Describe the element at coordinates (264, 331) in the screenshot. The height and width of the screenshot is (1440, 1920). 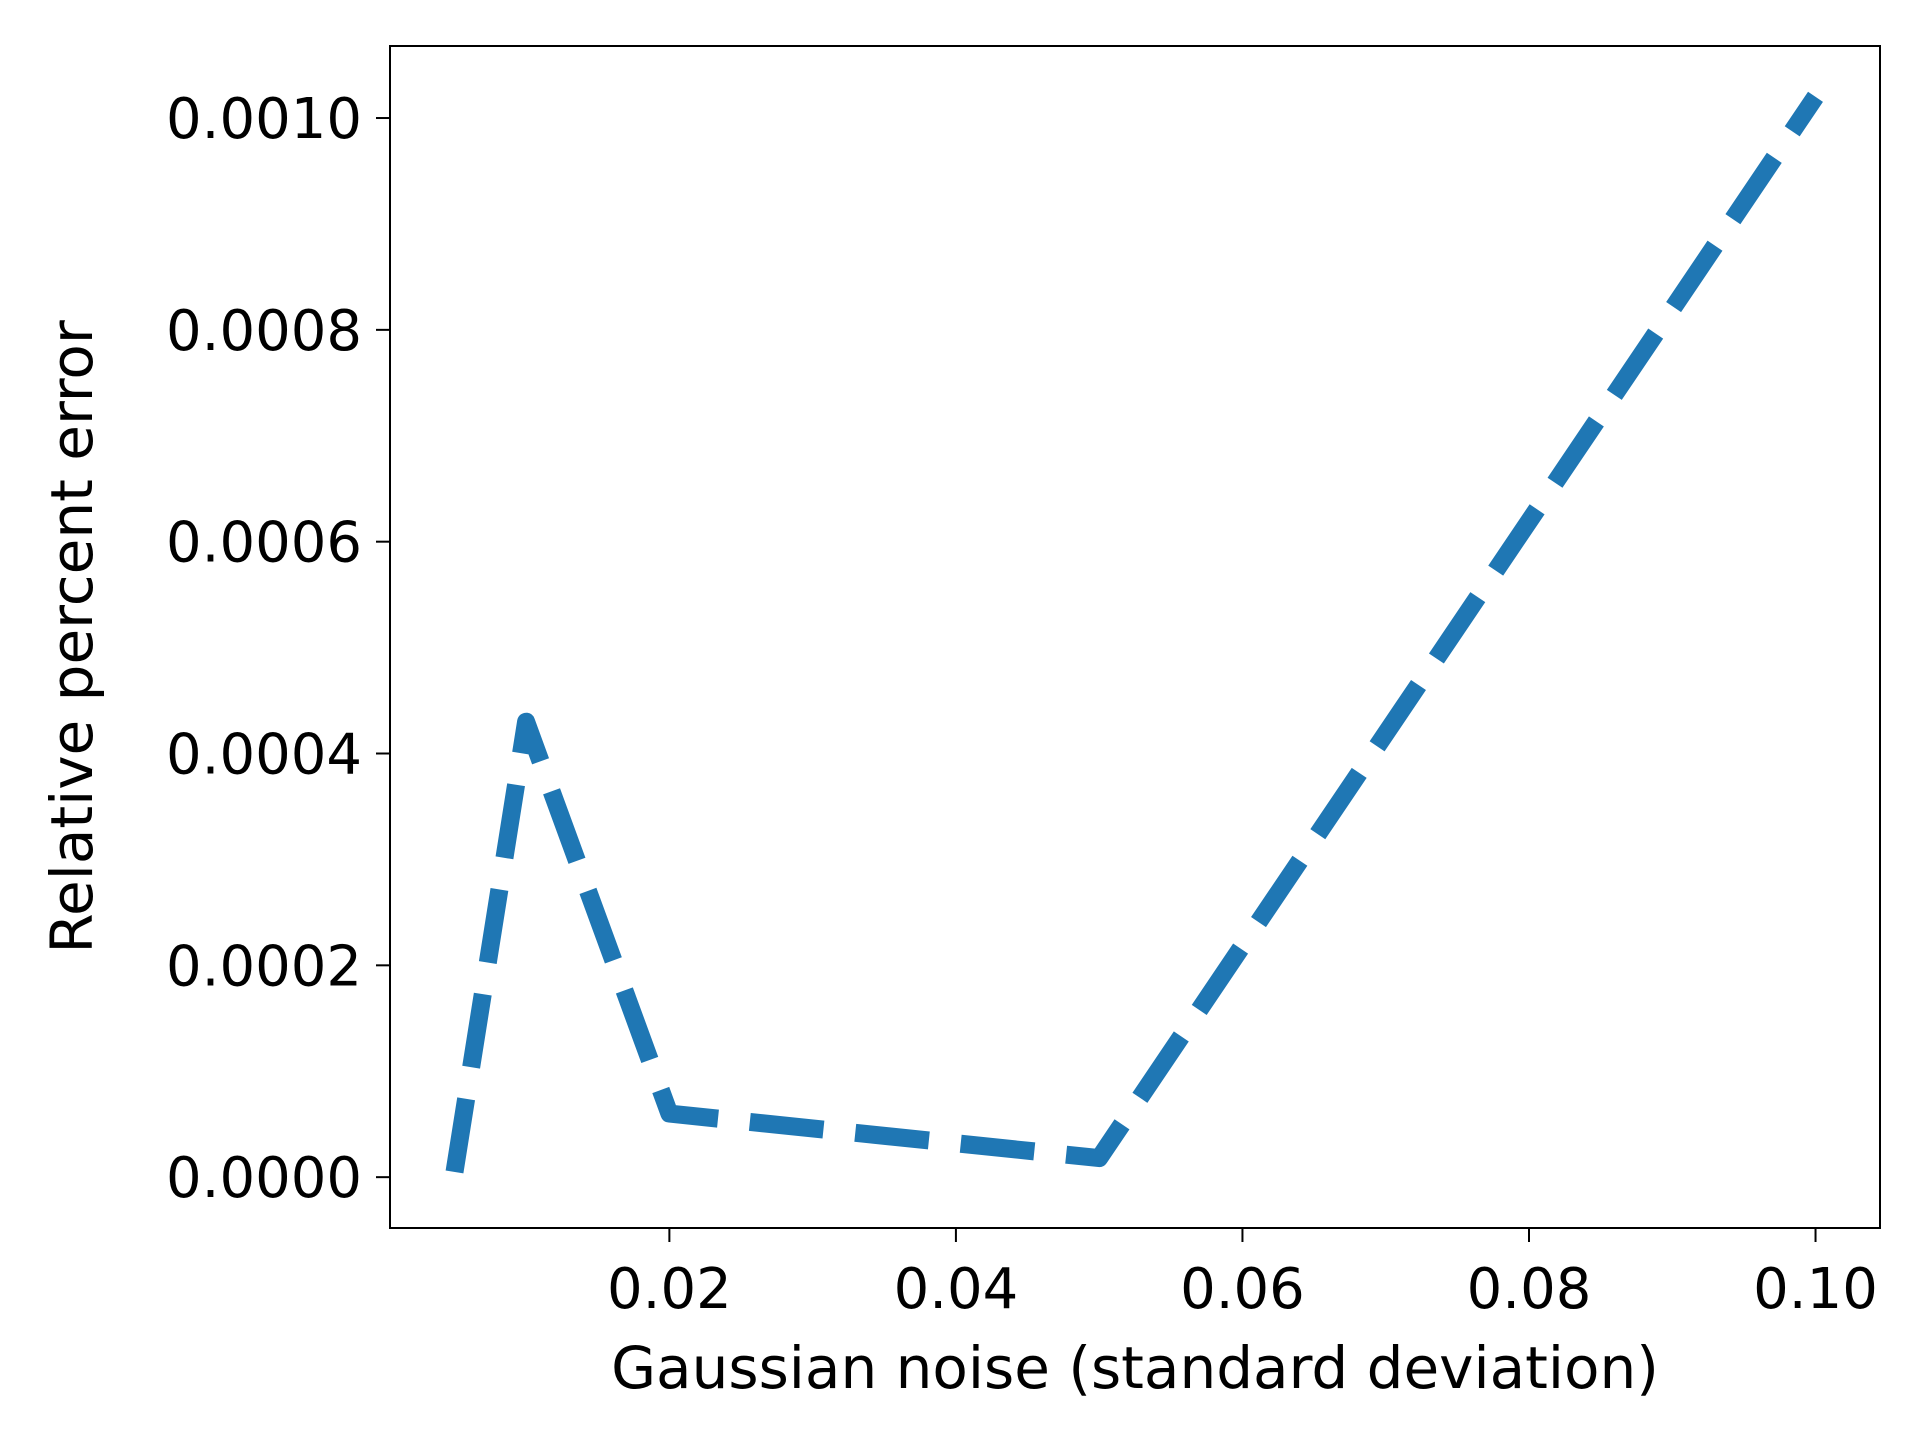
I see `y-tick-label: 0.0008` at that location.